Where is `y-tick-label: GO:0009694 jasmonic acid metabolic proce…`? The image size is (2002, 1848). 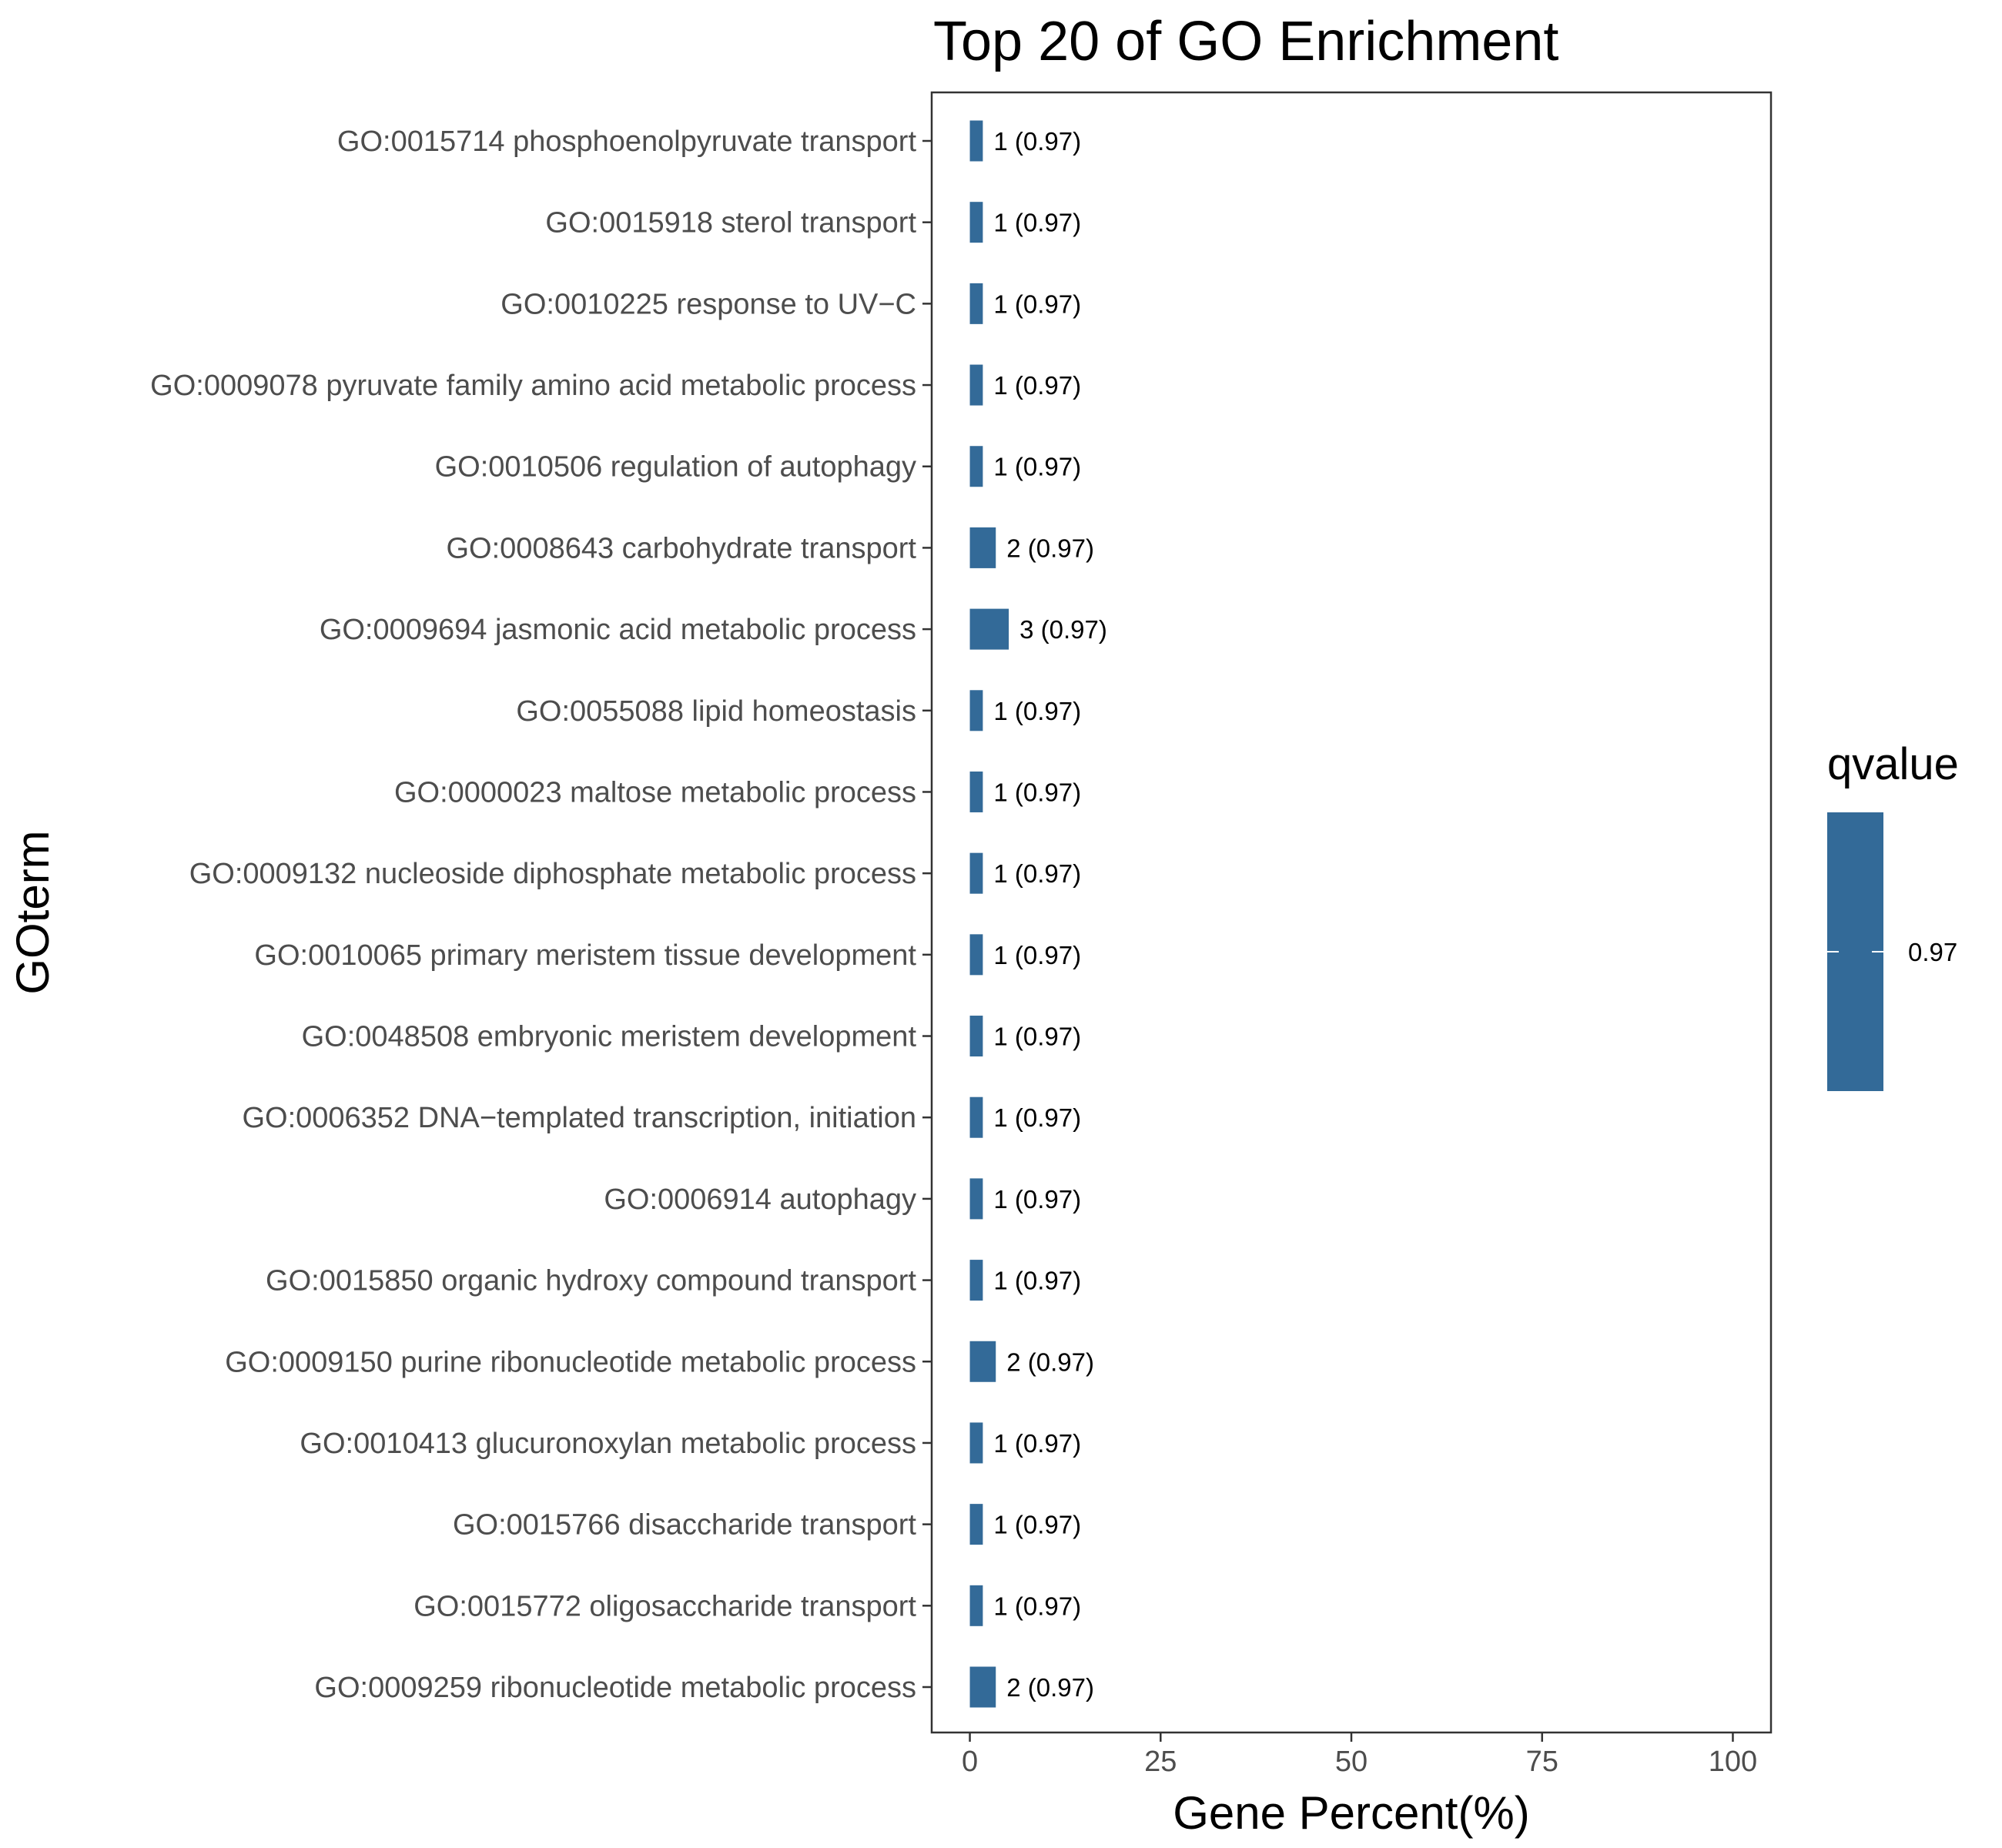
y-tick-label: GO:0009694 jasmonic acid metabolic proce… is located at coordinates (618, 630).